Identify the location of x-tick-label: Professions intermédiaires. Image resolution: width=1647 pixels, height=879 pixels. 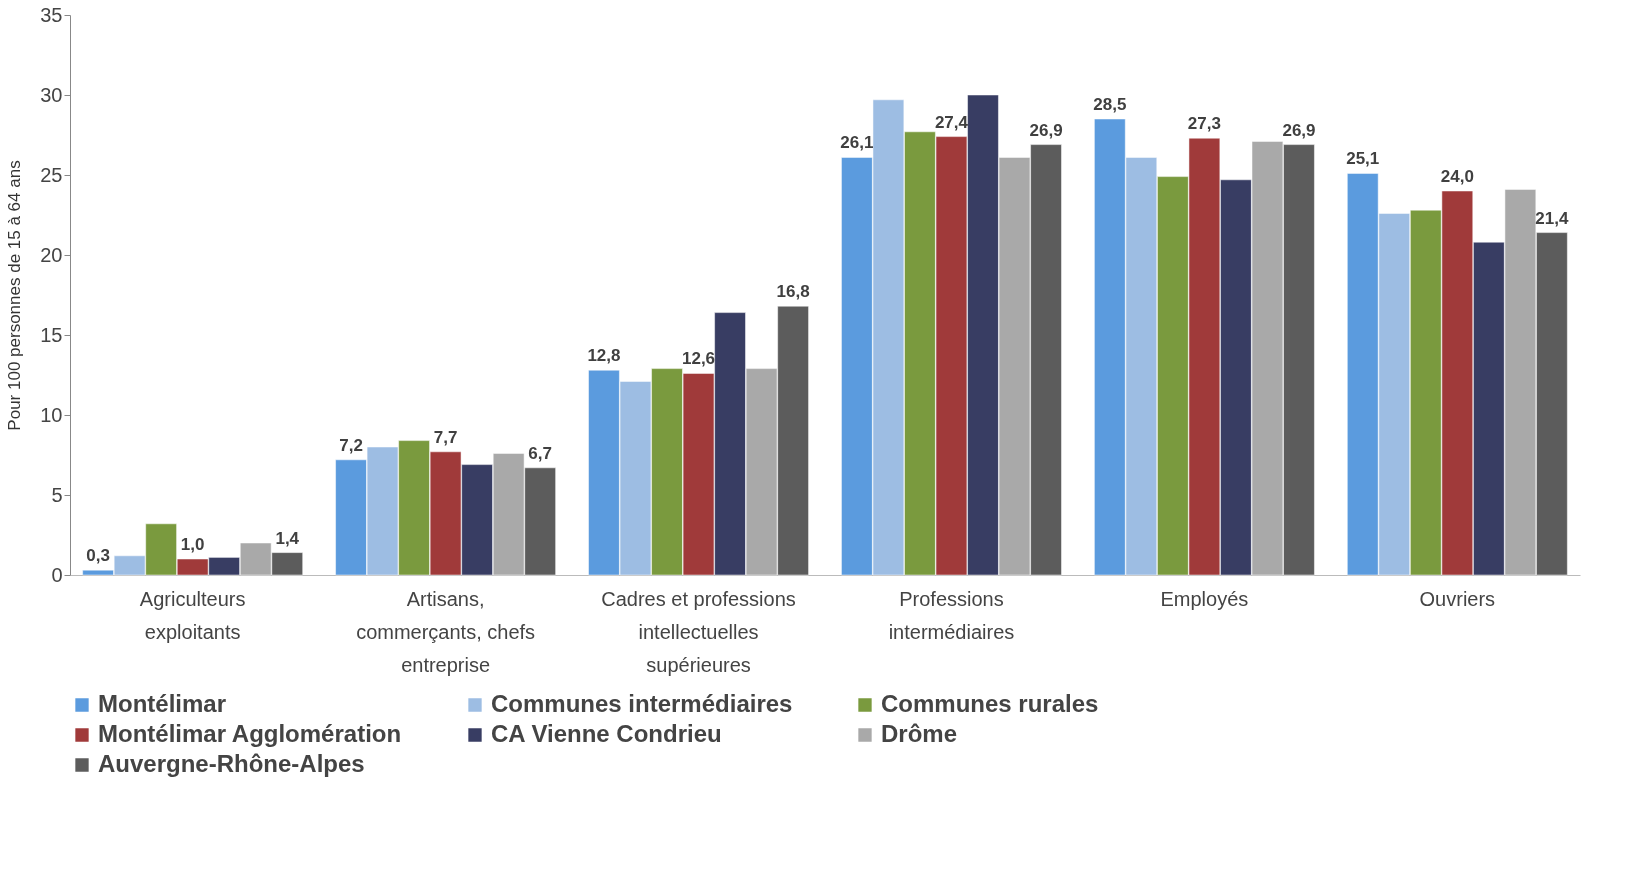
(951, 615).